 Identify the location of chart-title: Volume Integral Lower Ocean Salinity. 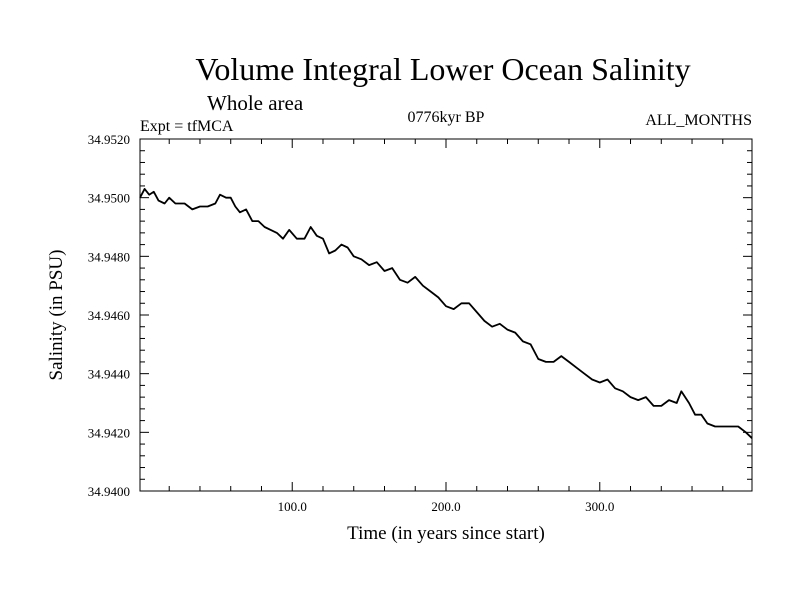
(442, 69).